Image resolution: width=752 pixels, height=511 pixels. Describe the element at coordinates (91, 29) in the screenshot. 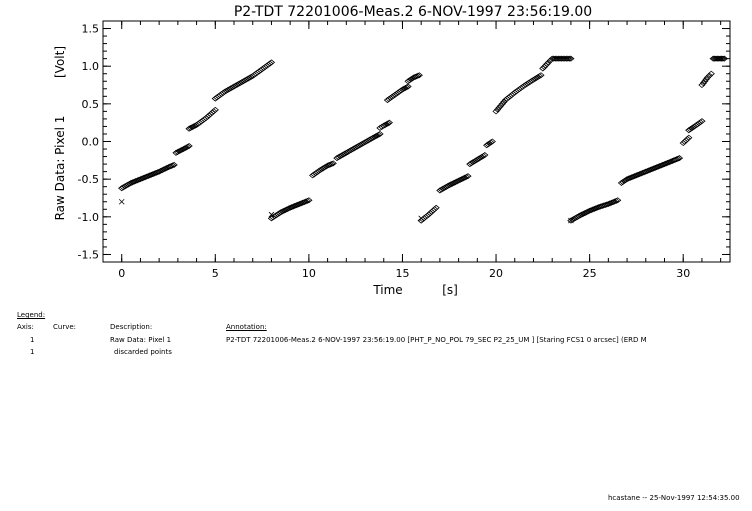

I see `y-tick-label: 1.5` at that location.